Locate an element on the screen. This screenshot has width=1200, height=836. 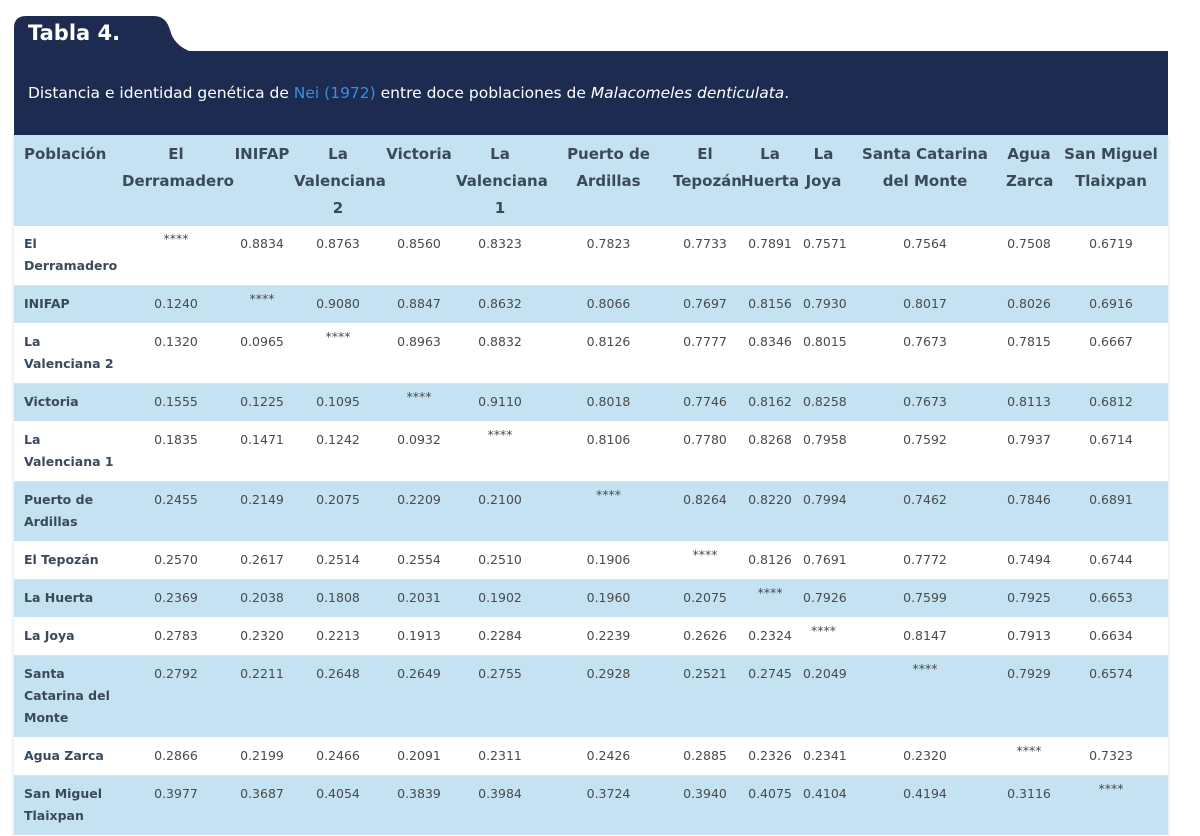
table-cell: 0.7929 is located at coordinates (1029, 696).